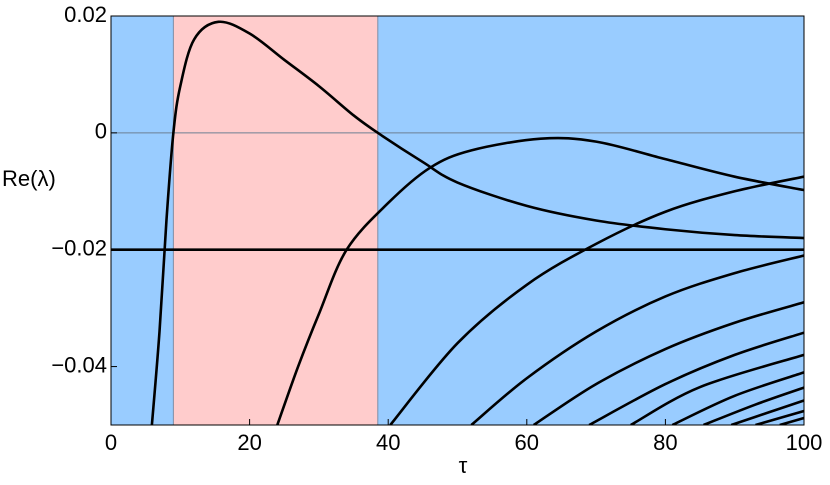 The image size is (830, 485). I want to click on x-tick-label: 20, so click(249, 442).